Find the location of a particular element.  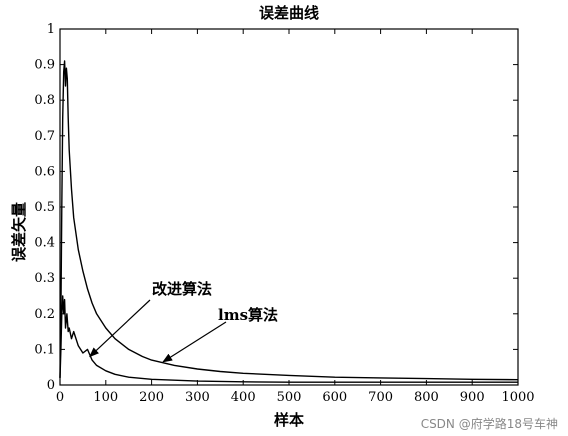

y-tick-label: 0.2 is located at coordinates (44, 314).